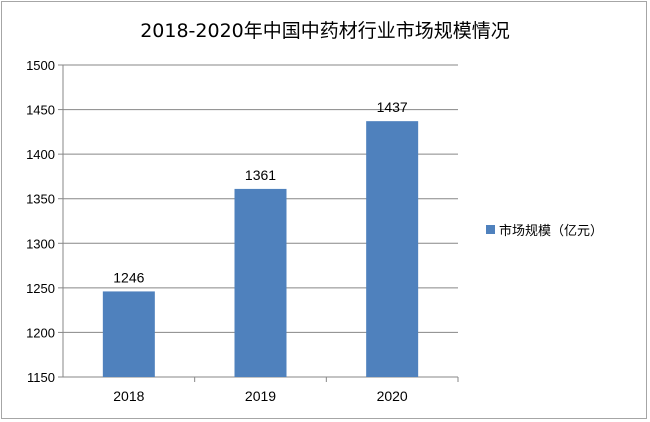  Describe the element at coordinates (45, 221) in the screenshot. I see `y-axis: 1150 1200 1250 1300 1350 1400 1450 1500` at that location.